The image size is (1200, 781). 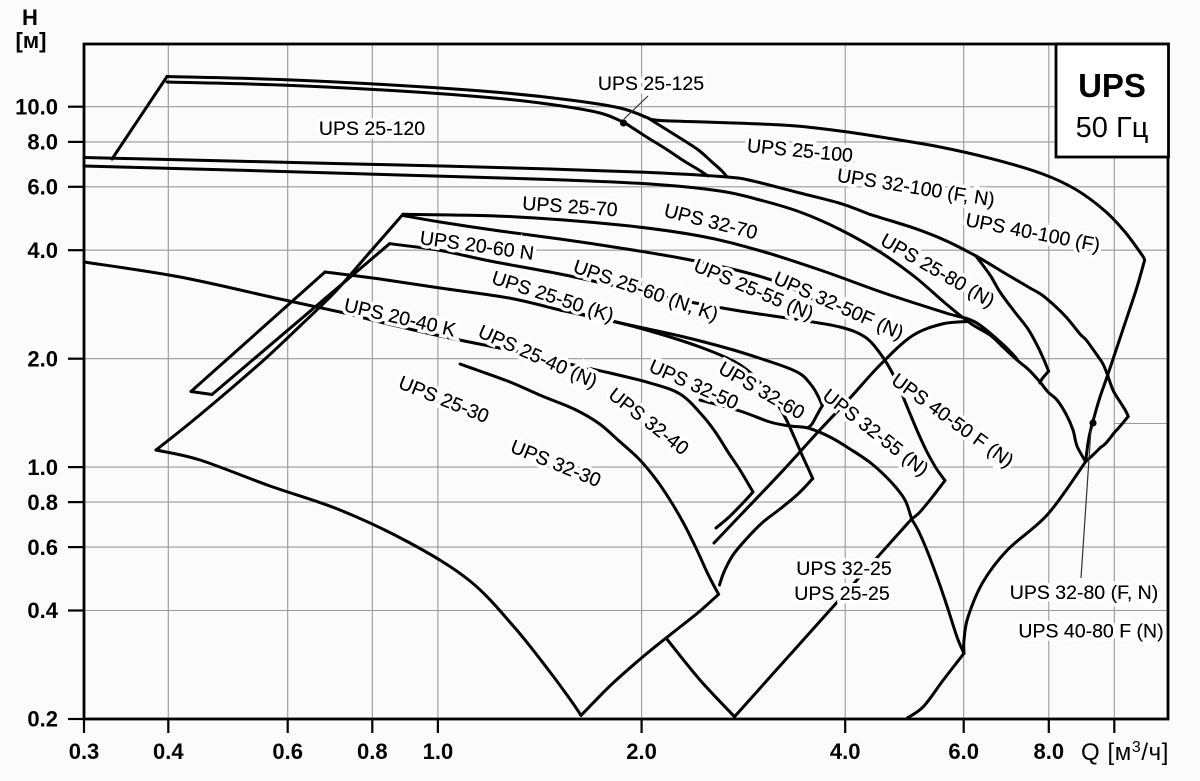 I want to click on svg-text: Q [м3/ч], so click(x=1125, y=752).